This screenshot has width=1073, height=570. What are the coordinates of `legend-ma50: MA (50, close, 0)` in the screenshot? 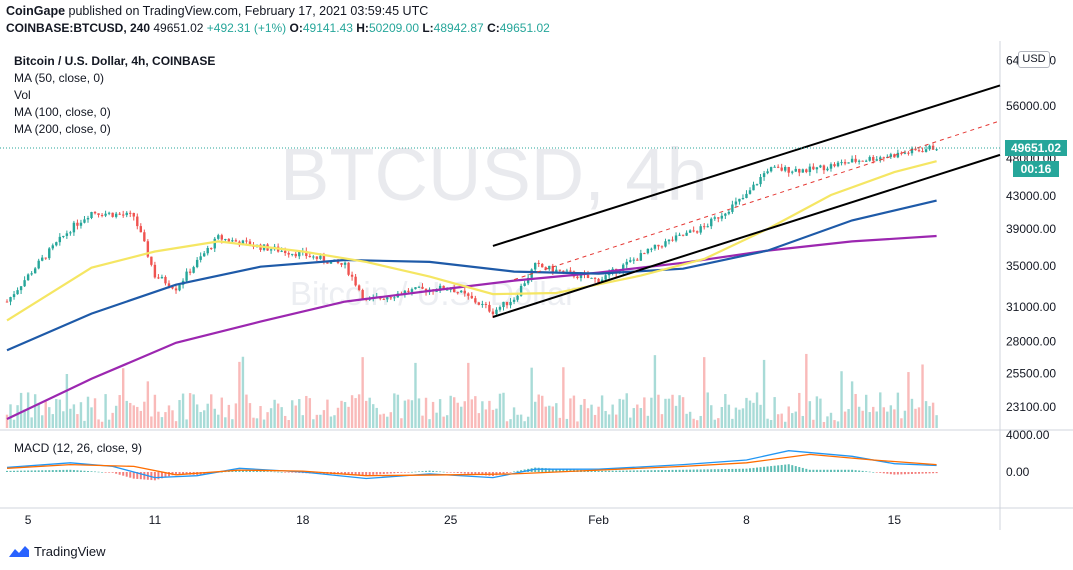 It's located at (59, 78).